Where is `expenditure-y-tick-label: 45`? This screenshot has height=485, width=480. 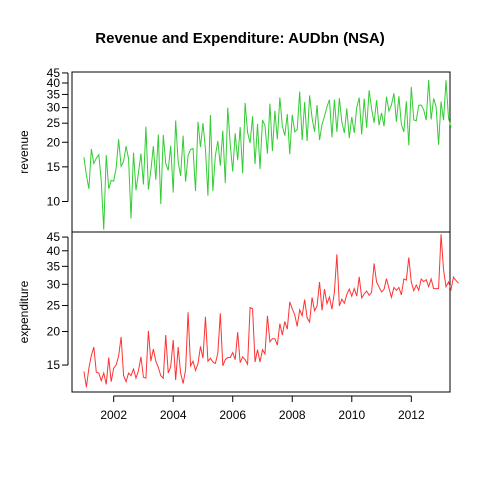 expenditure-y-tick-label: 45 is located at coordinates (54, 237).